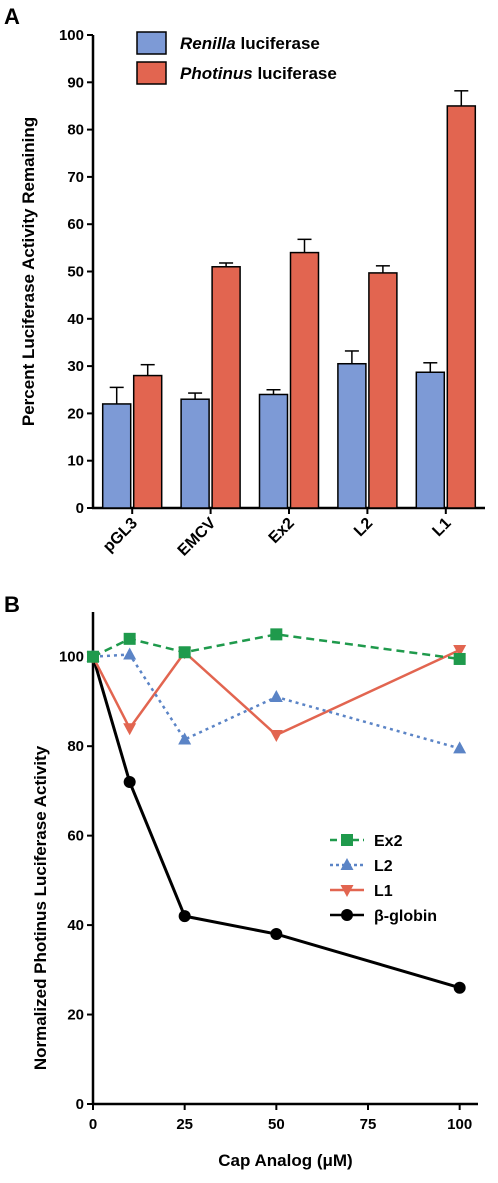 The width and height of the screenshot is (498, 1183). Describe the element at coordinates (216, 73) in the screenshot. I see `legend-label-italic: Photinus` at that location.